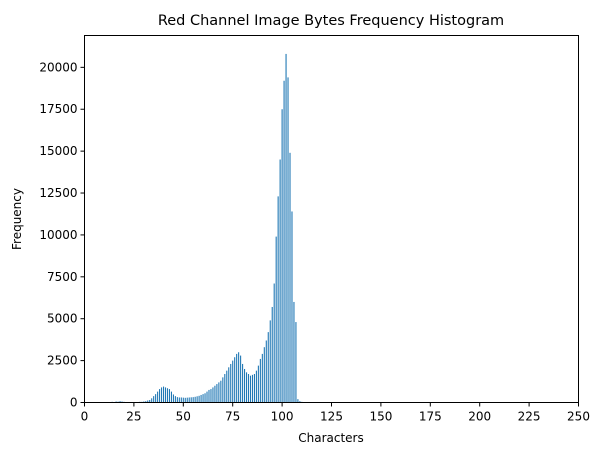  Describe the element at coordinates (58, 151) in the screenshot. I see `y-tick-label: 15000` at that location.